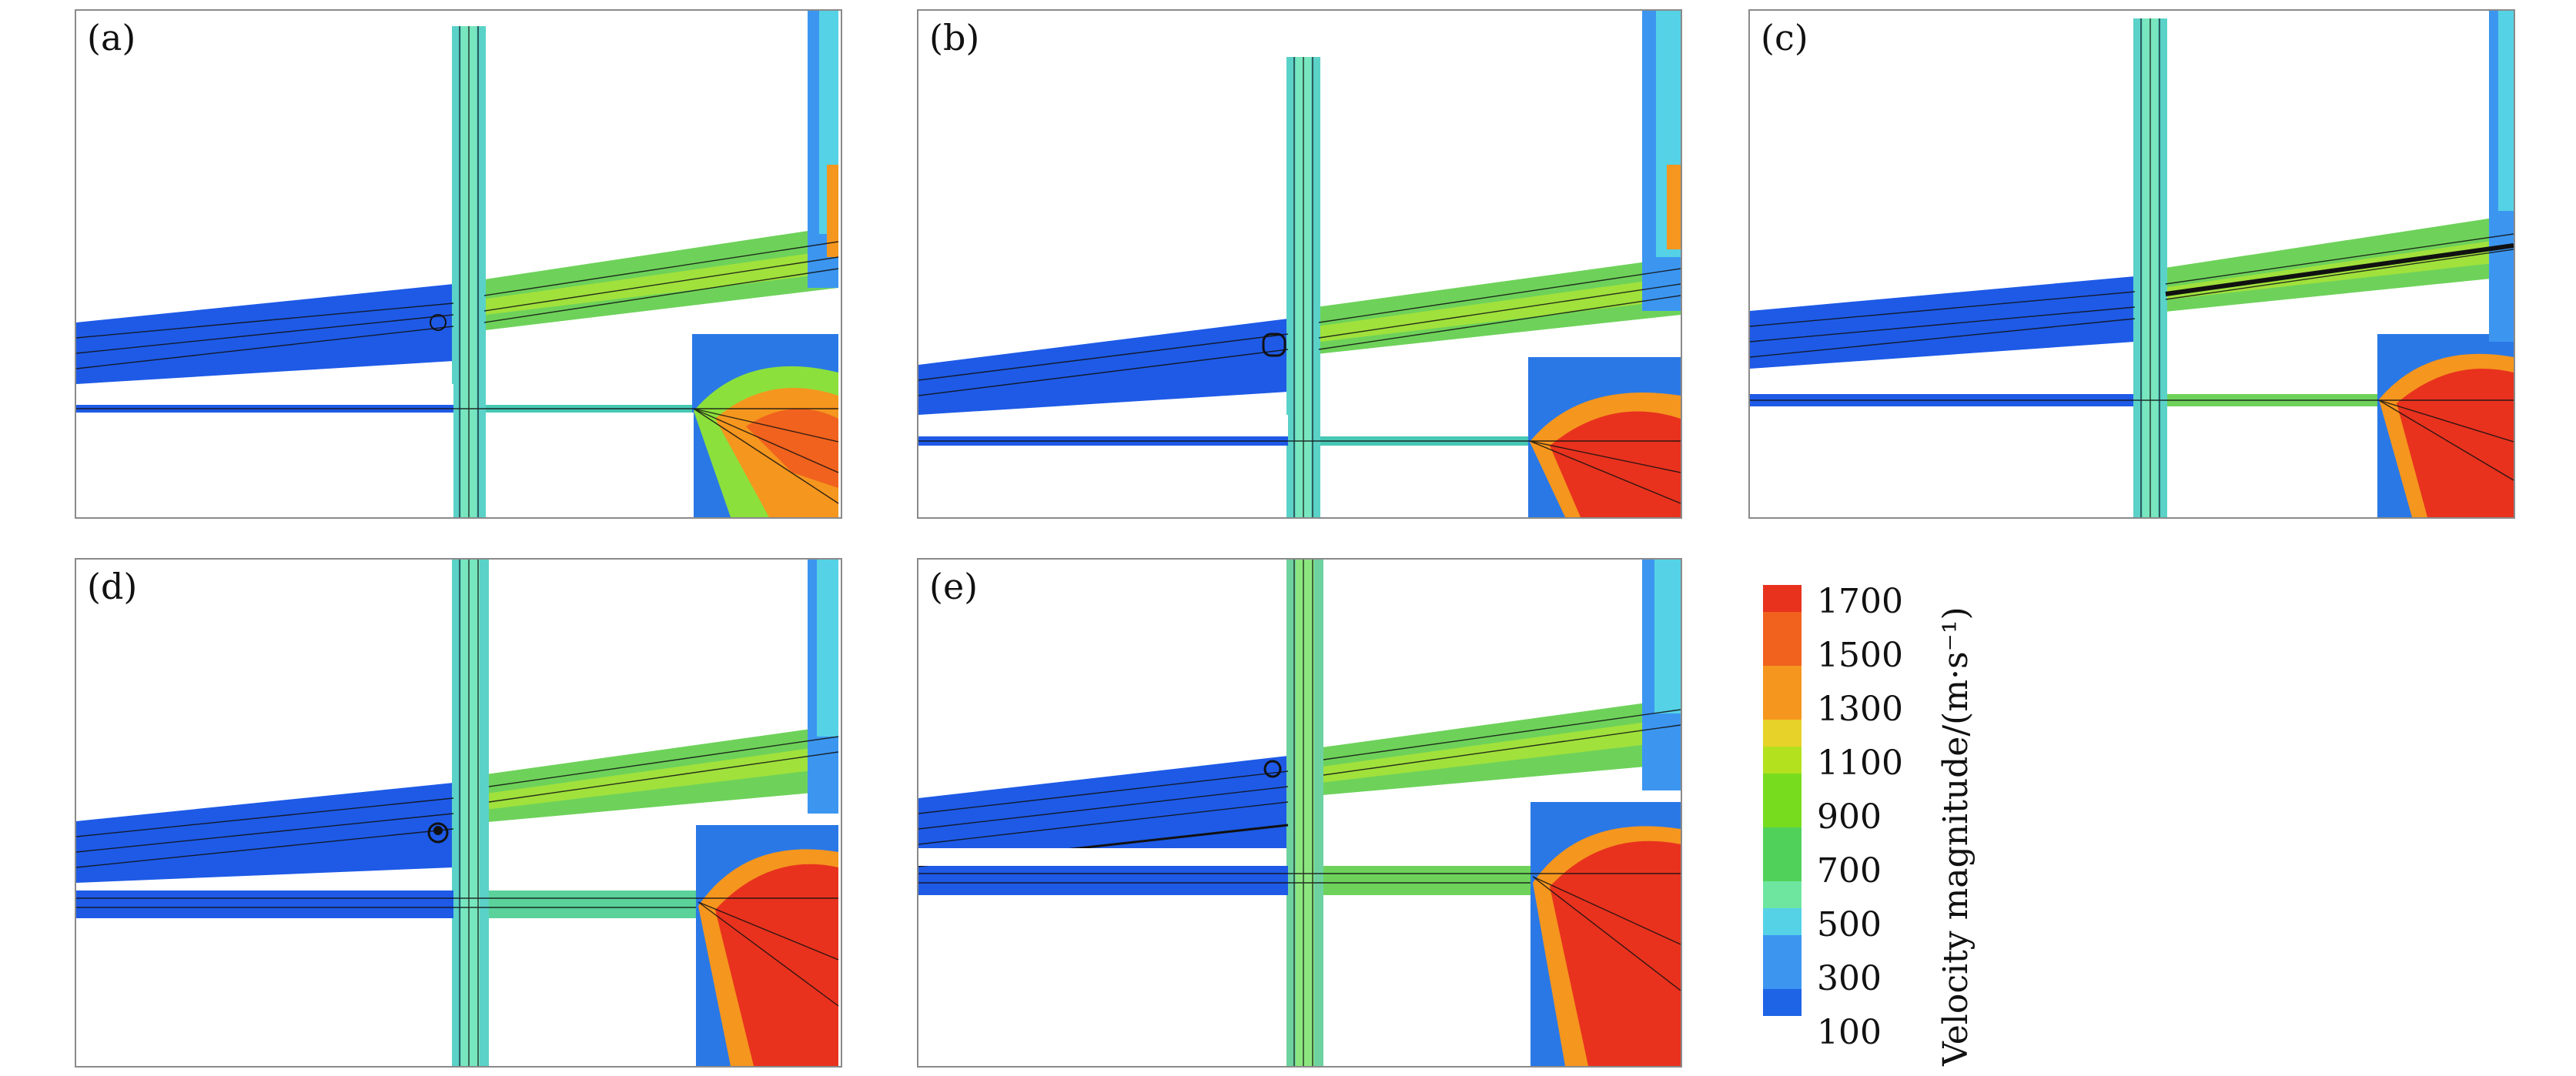 The height and width of the screenshot is (1076, 2576). Describe the element at coordinates (111, 38) in the screenshot. I see `panel-label: (a)` at that location.